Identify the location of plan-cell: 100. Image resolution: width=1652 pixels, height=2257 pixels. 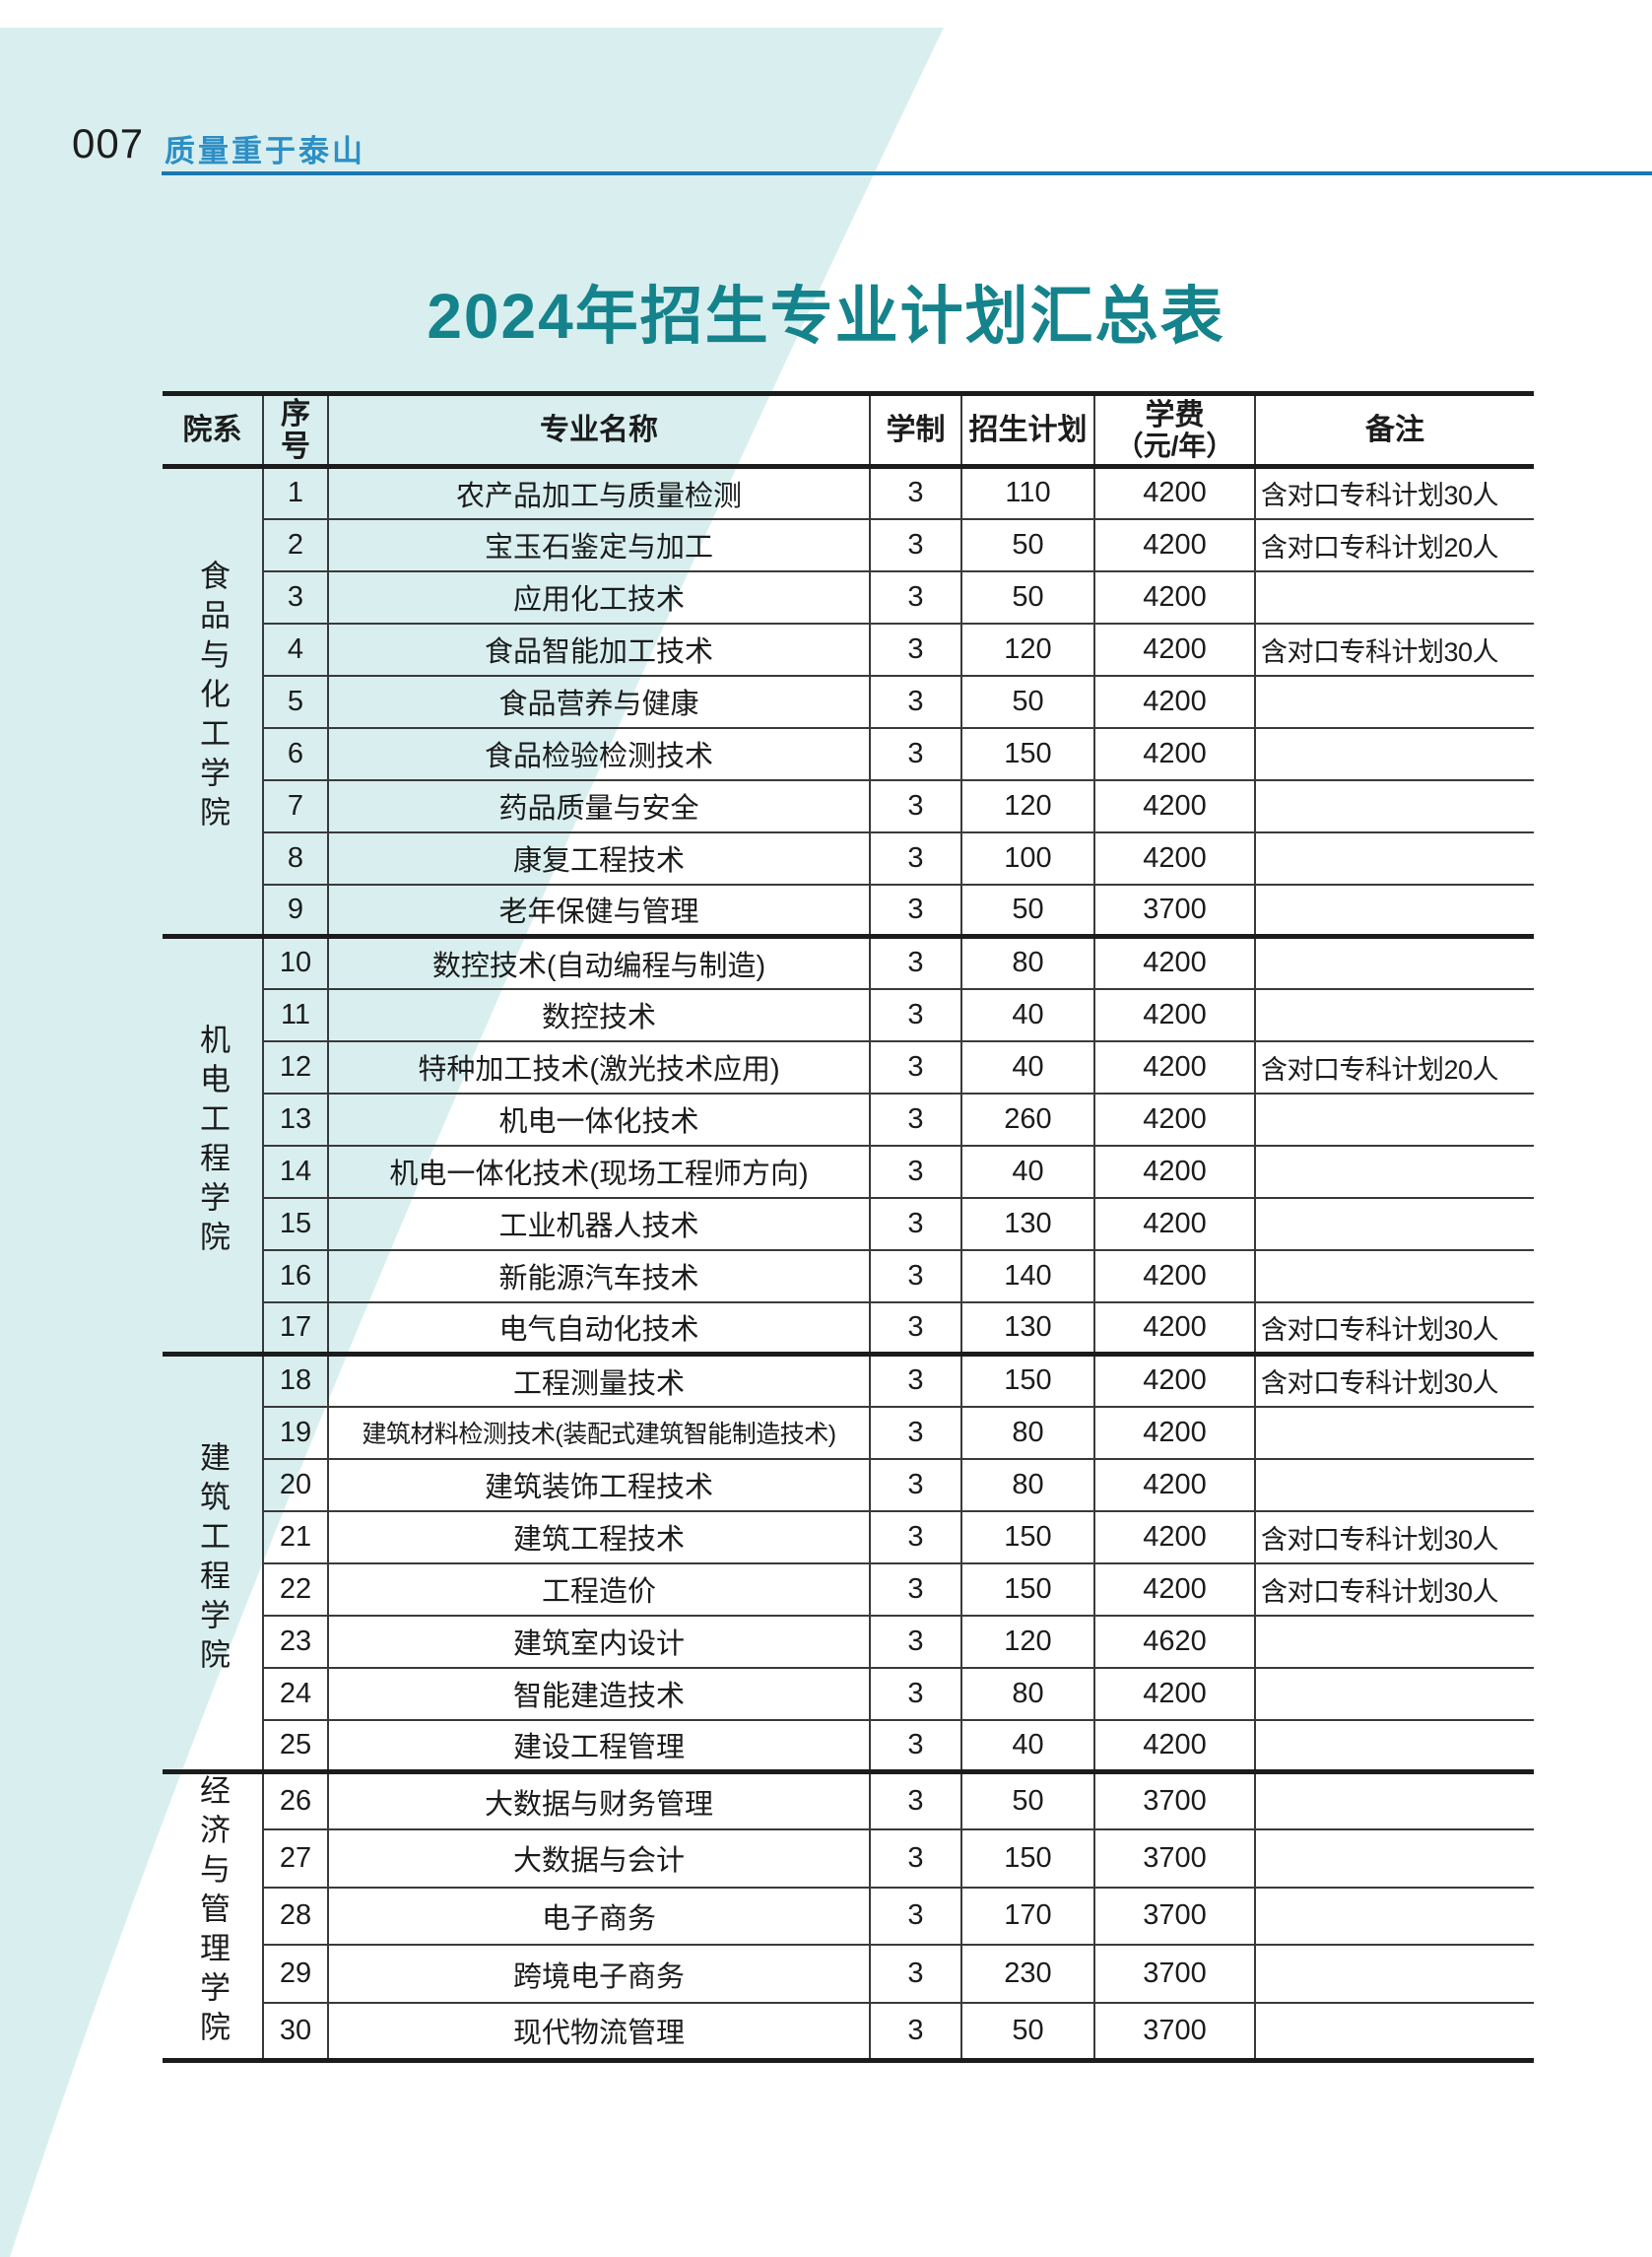
(1027, 858).